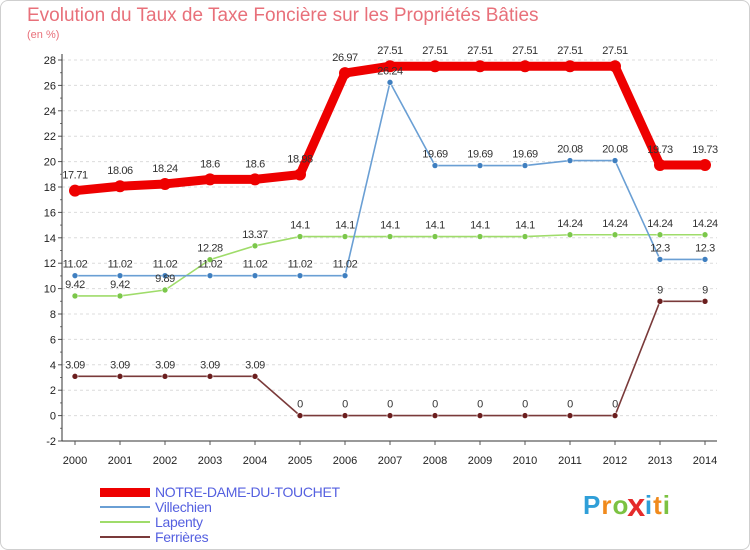 This screenshot has height=550, width=750. I want to click on logo-letter: r, so click(607, 505).